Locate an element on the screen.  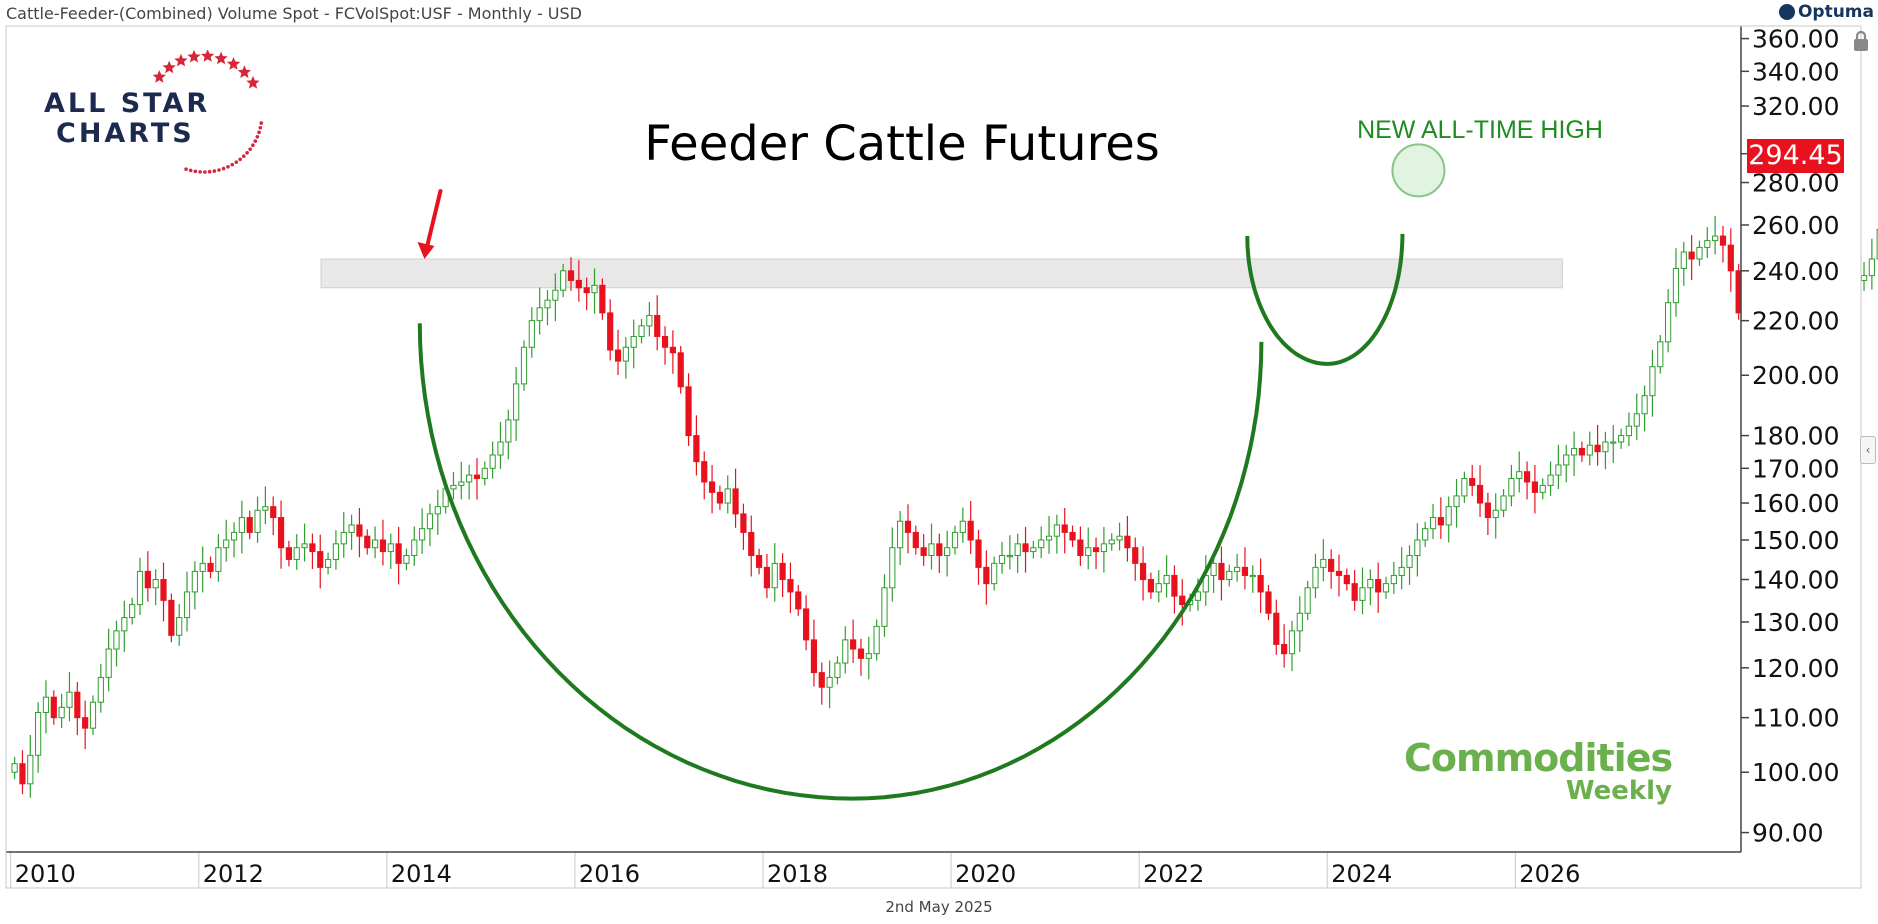
y-tick-label: 180.00 is located at coordinates (1795, 436).